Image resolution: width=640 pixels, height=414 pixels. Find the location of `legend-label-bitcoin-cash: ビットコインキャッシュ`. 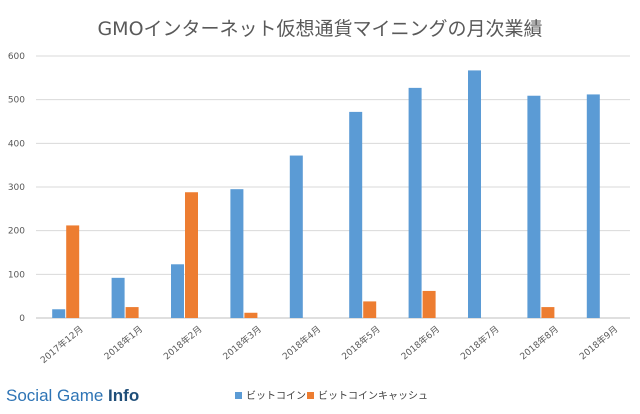

legend-label-bitcoin-cash: ビットコインキャッシュ is located at coordinates (373, 396).